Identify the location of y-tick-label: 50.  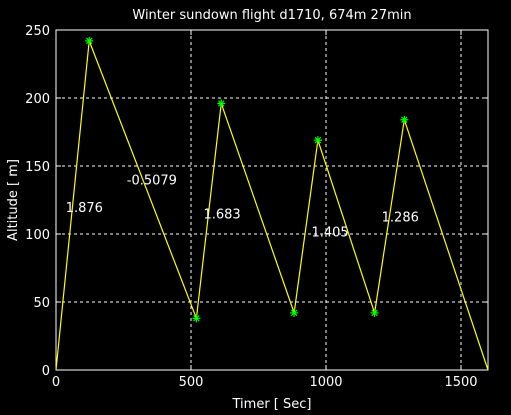
(41, 303).